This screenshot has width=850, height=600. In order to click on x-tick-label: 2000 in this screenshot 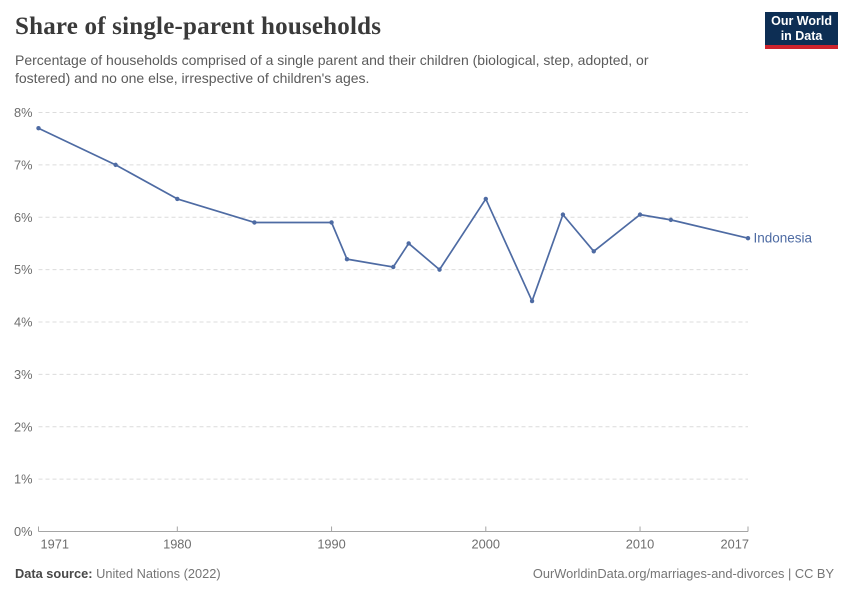, I will do `click(486, 544)`.